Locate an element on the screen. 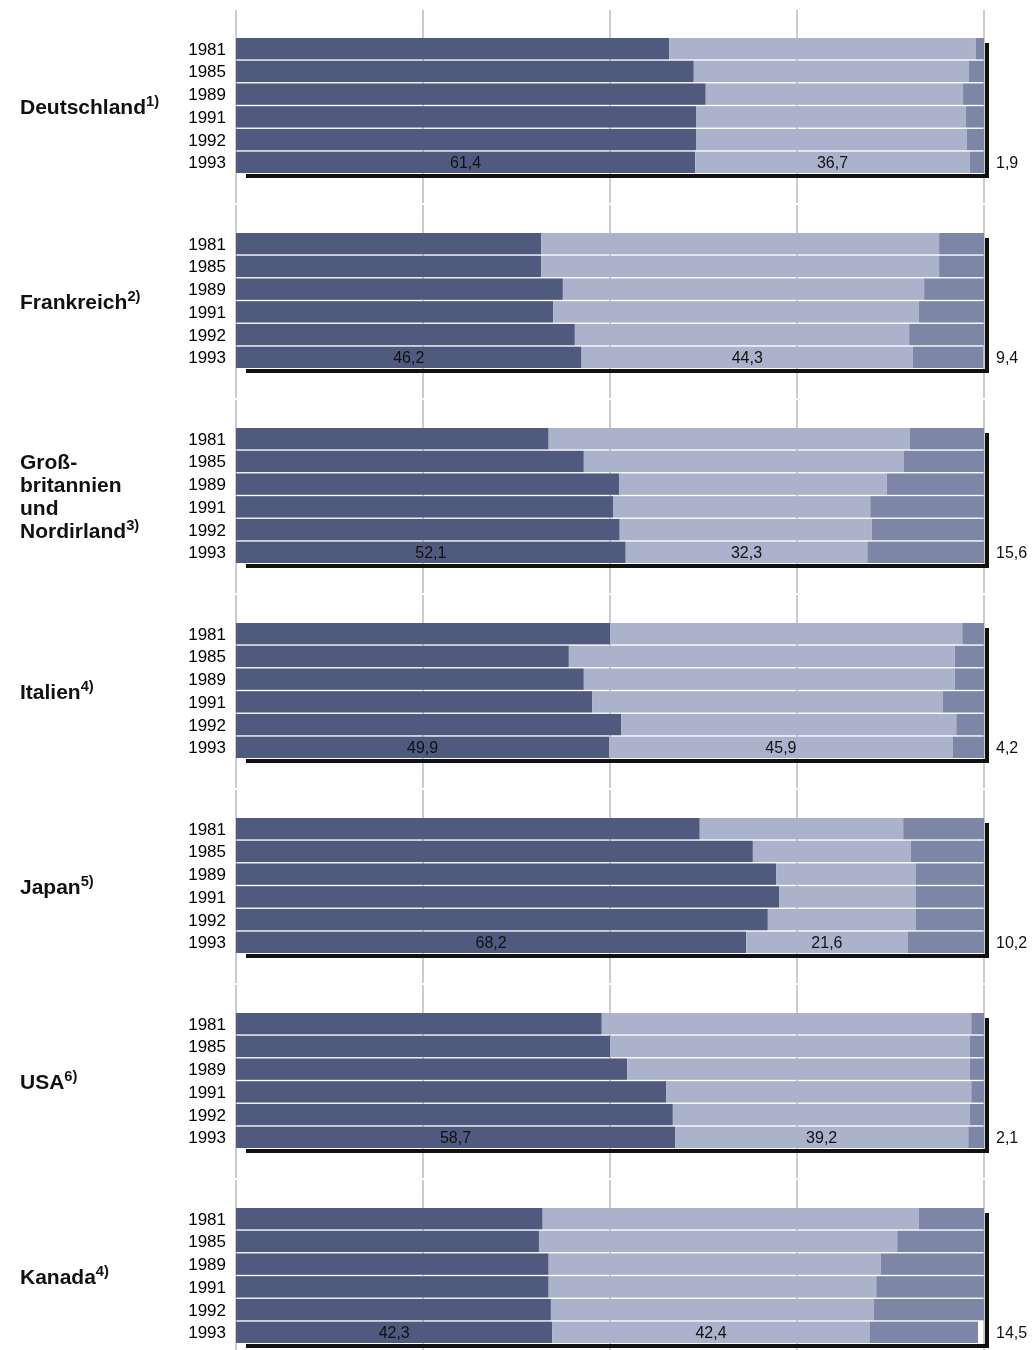 The height and width of the screenshot is (1350, 1032). data-label: 39,2 is located at coordinates (822, 1138).